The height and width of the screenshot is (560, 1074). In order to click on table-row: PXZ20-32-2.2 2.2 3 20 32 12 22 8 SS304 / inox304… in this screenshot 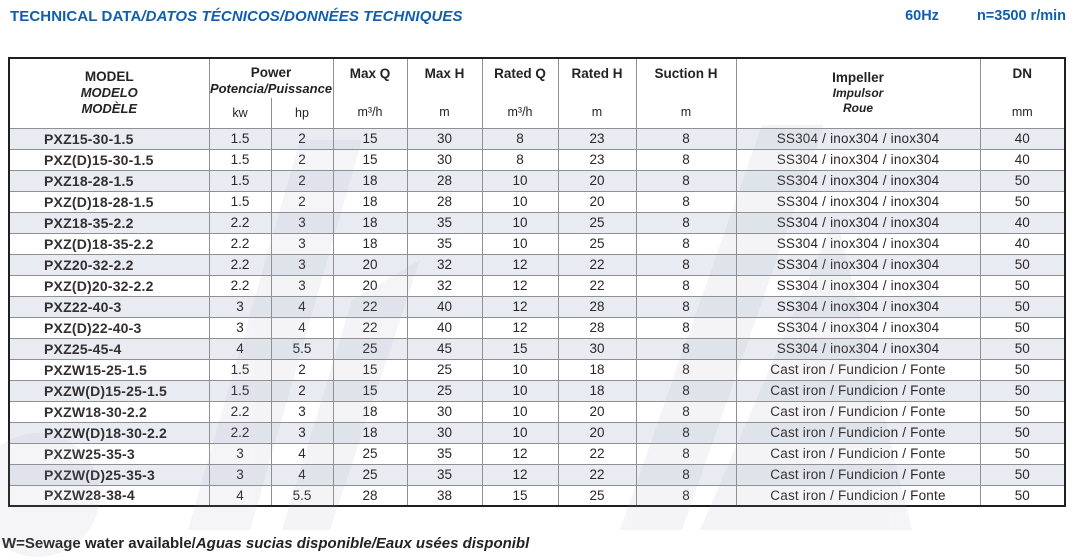, I will do `click(537, 264)`.